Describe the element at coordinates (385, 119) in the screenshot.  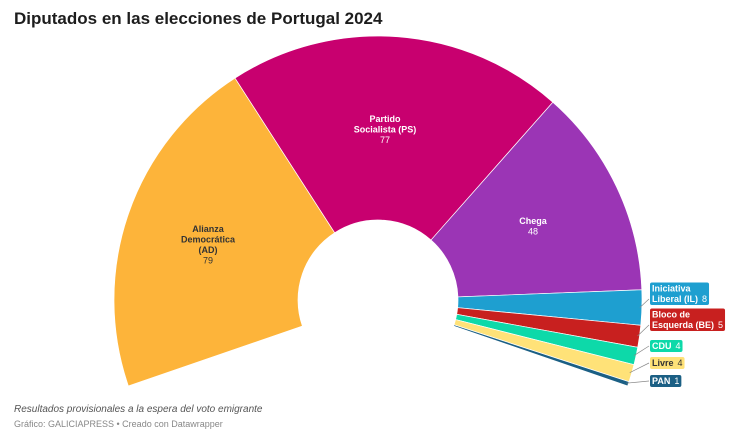
I see `slice-name: Partido` at that location.